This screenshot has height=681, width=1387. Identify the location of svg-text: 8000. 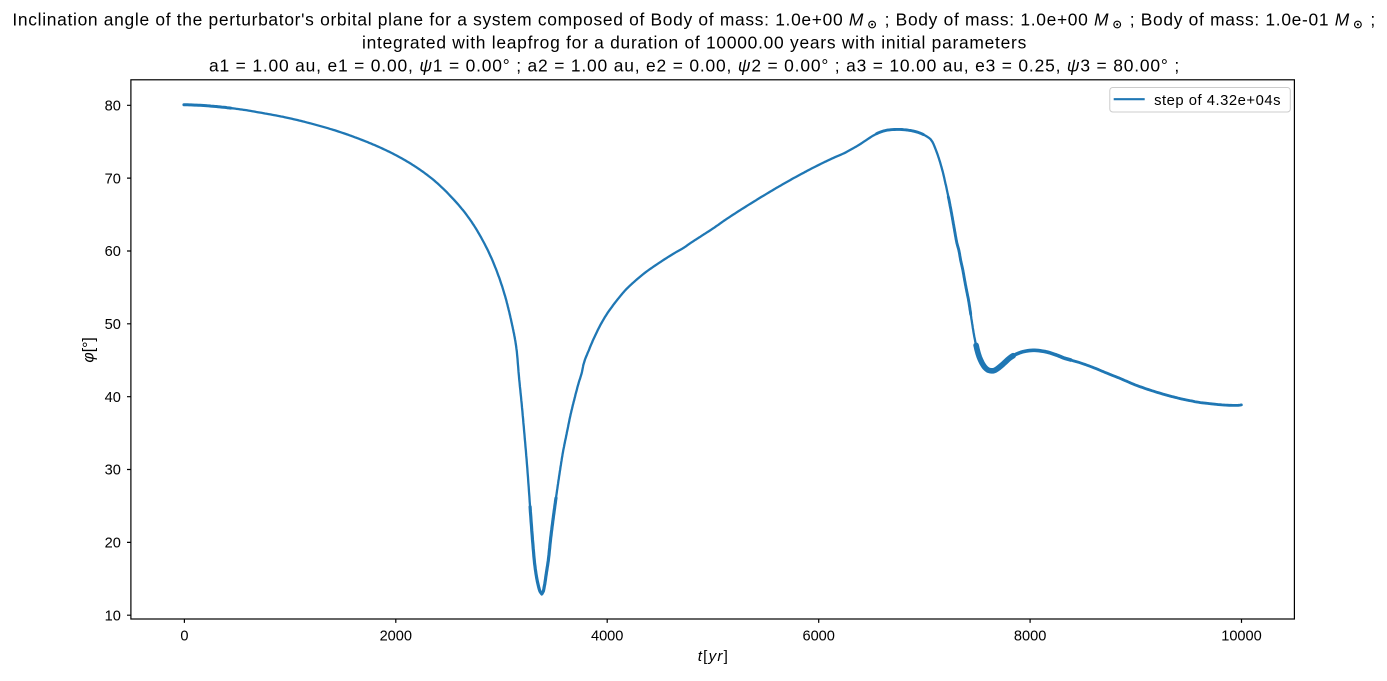
(1030, 637).